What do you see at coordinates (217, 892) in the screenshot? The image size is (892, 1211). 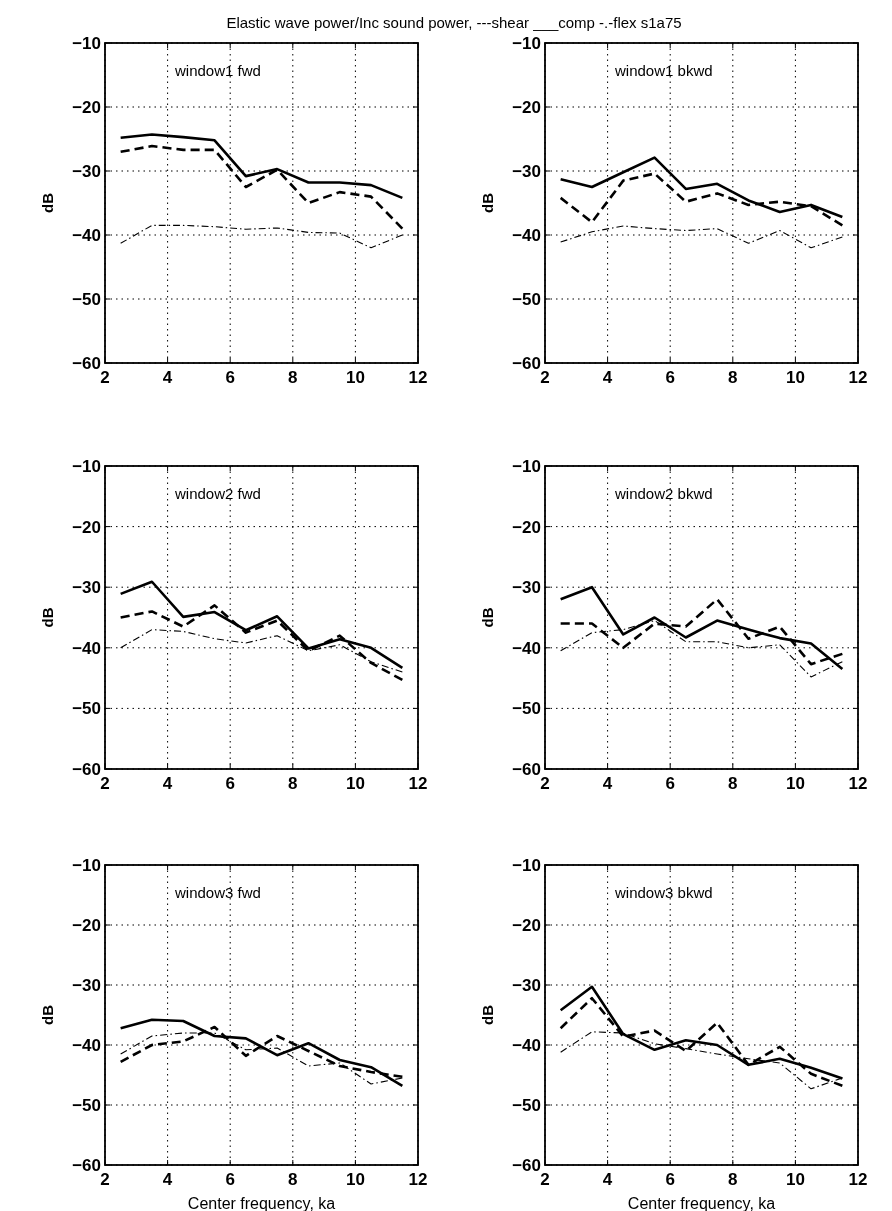 I see `annotation: window3 fwd` at bounding box center [217, 892].